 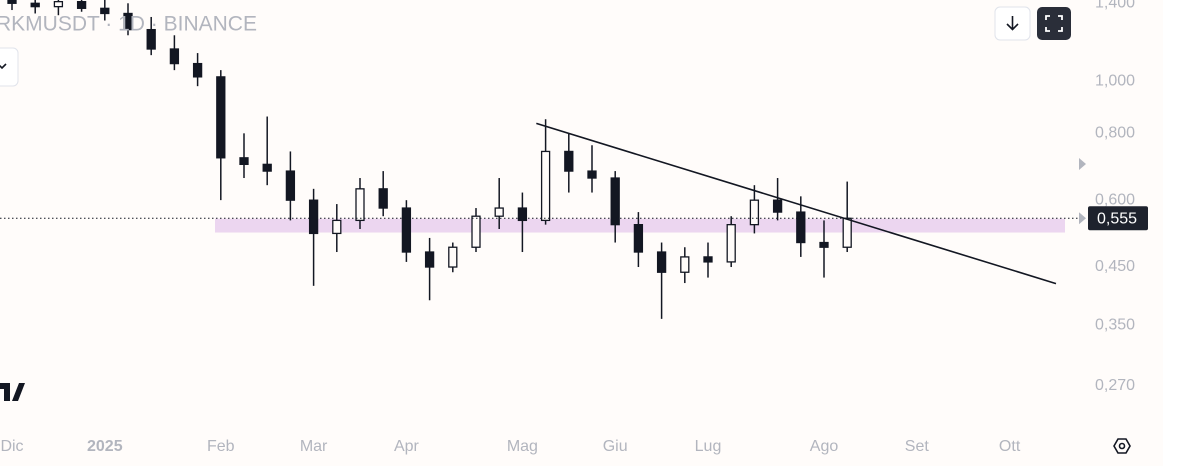 I want to click on arrow-down-icon, so click(x=1012, y=23).